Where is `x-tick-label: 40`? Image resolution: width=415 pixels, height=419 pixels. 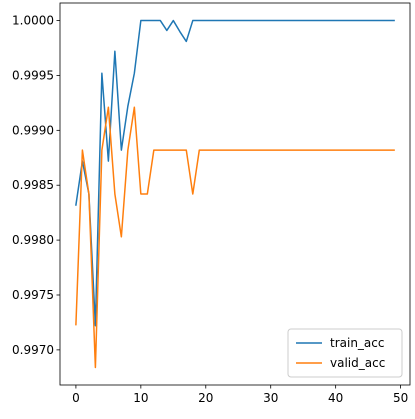 x-tick-label: 40 is located at coordinates (335, 398).